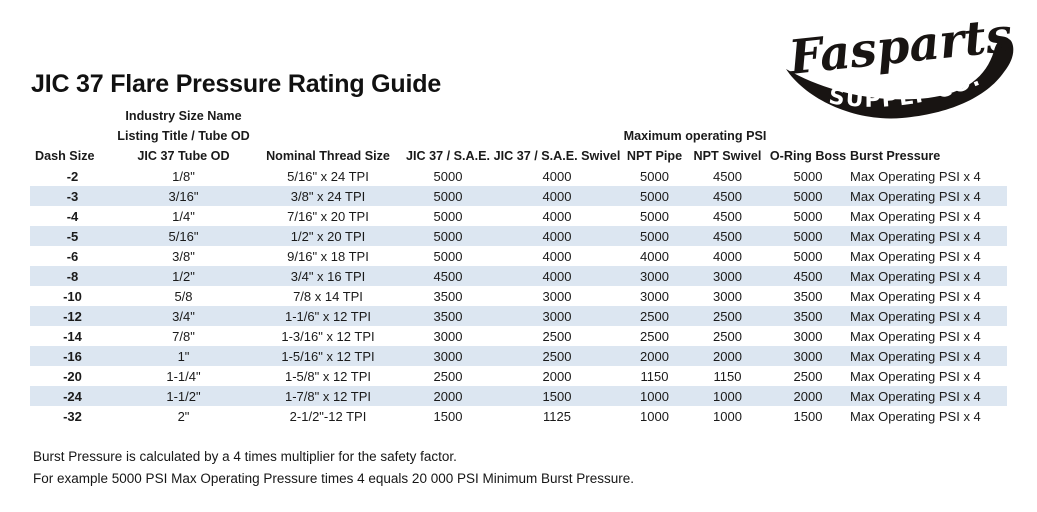 This screenshot has width=1037, height=512. I want to click on col-header-jic37-sae: JIC 37 / S.A.E., so click(448, 156).